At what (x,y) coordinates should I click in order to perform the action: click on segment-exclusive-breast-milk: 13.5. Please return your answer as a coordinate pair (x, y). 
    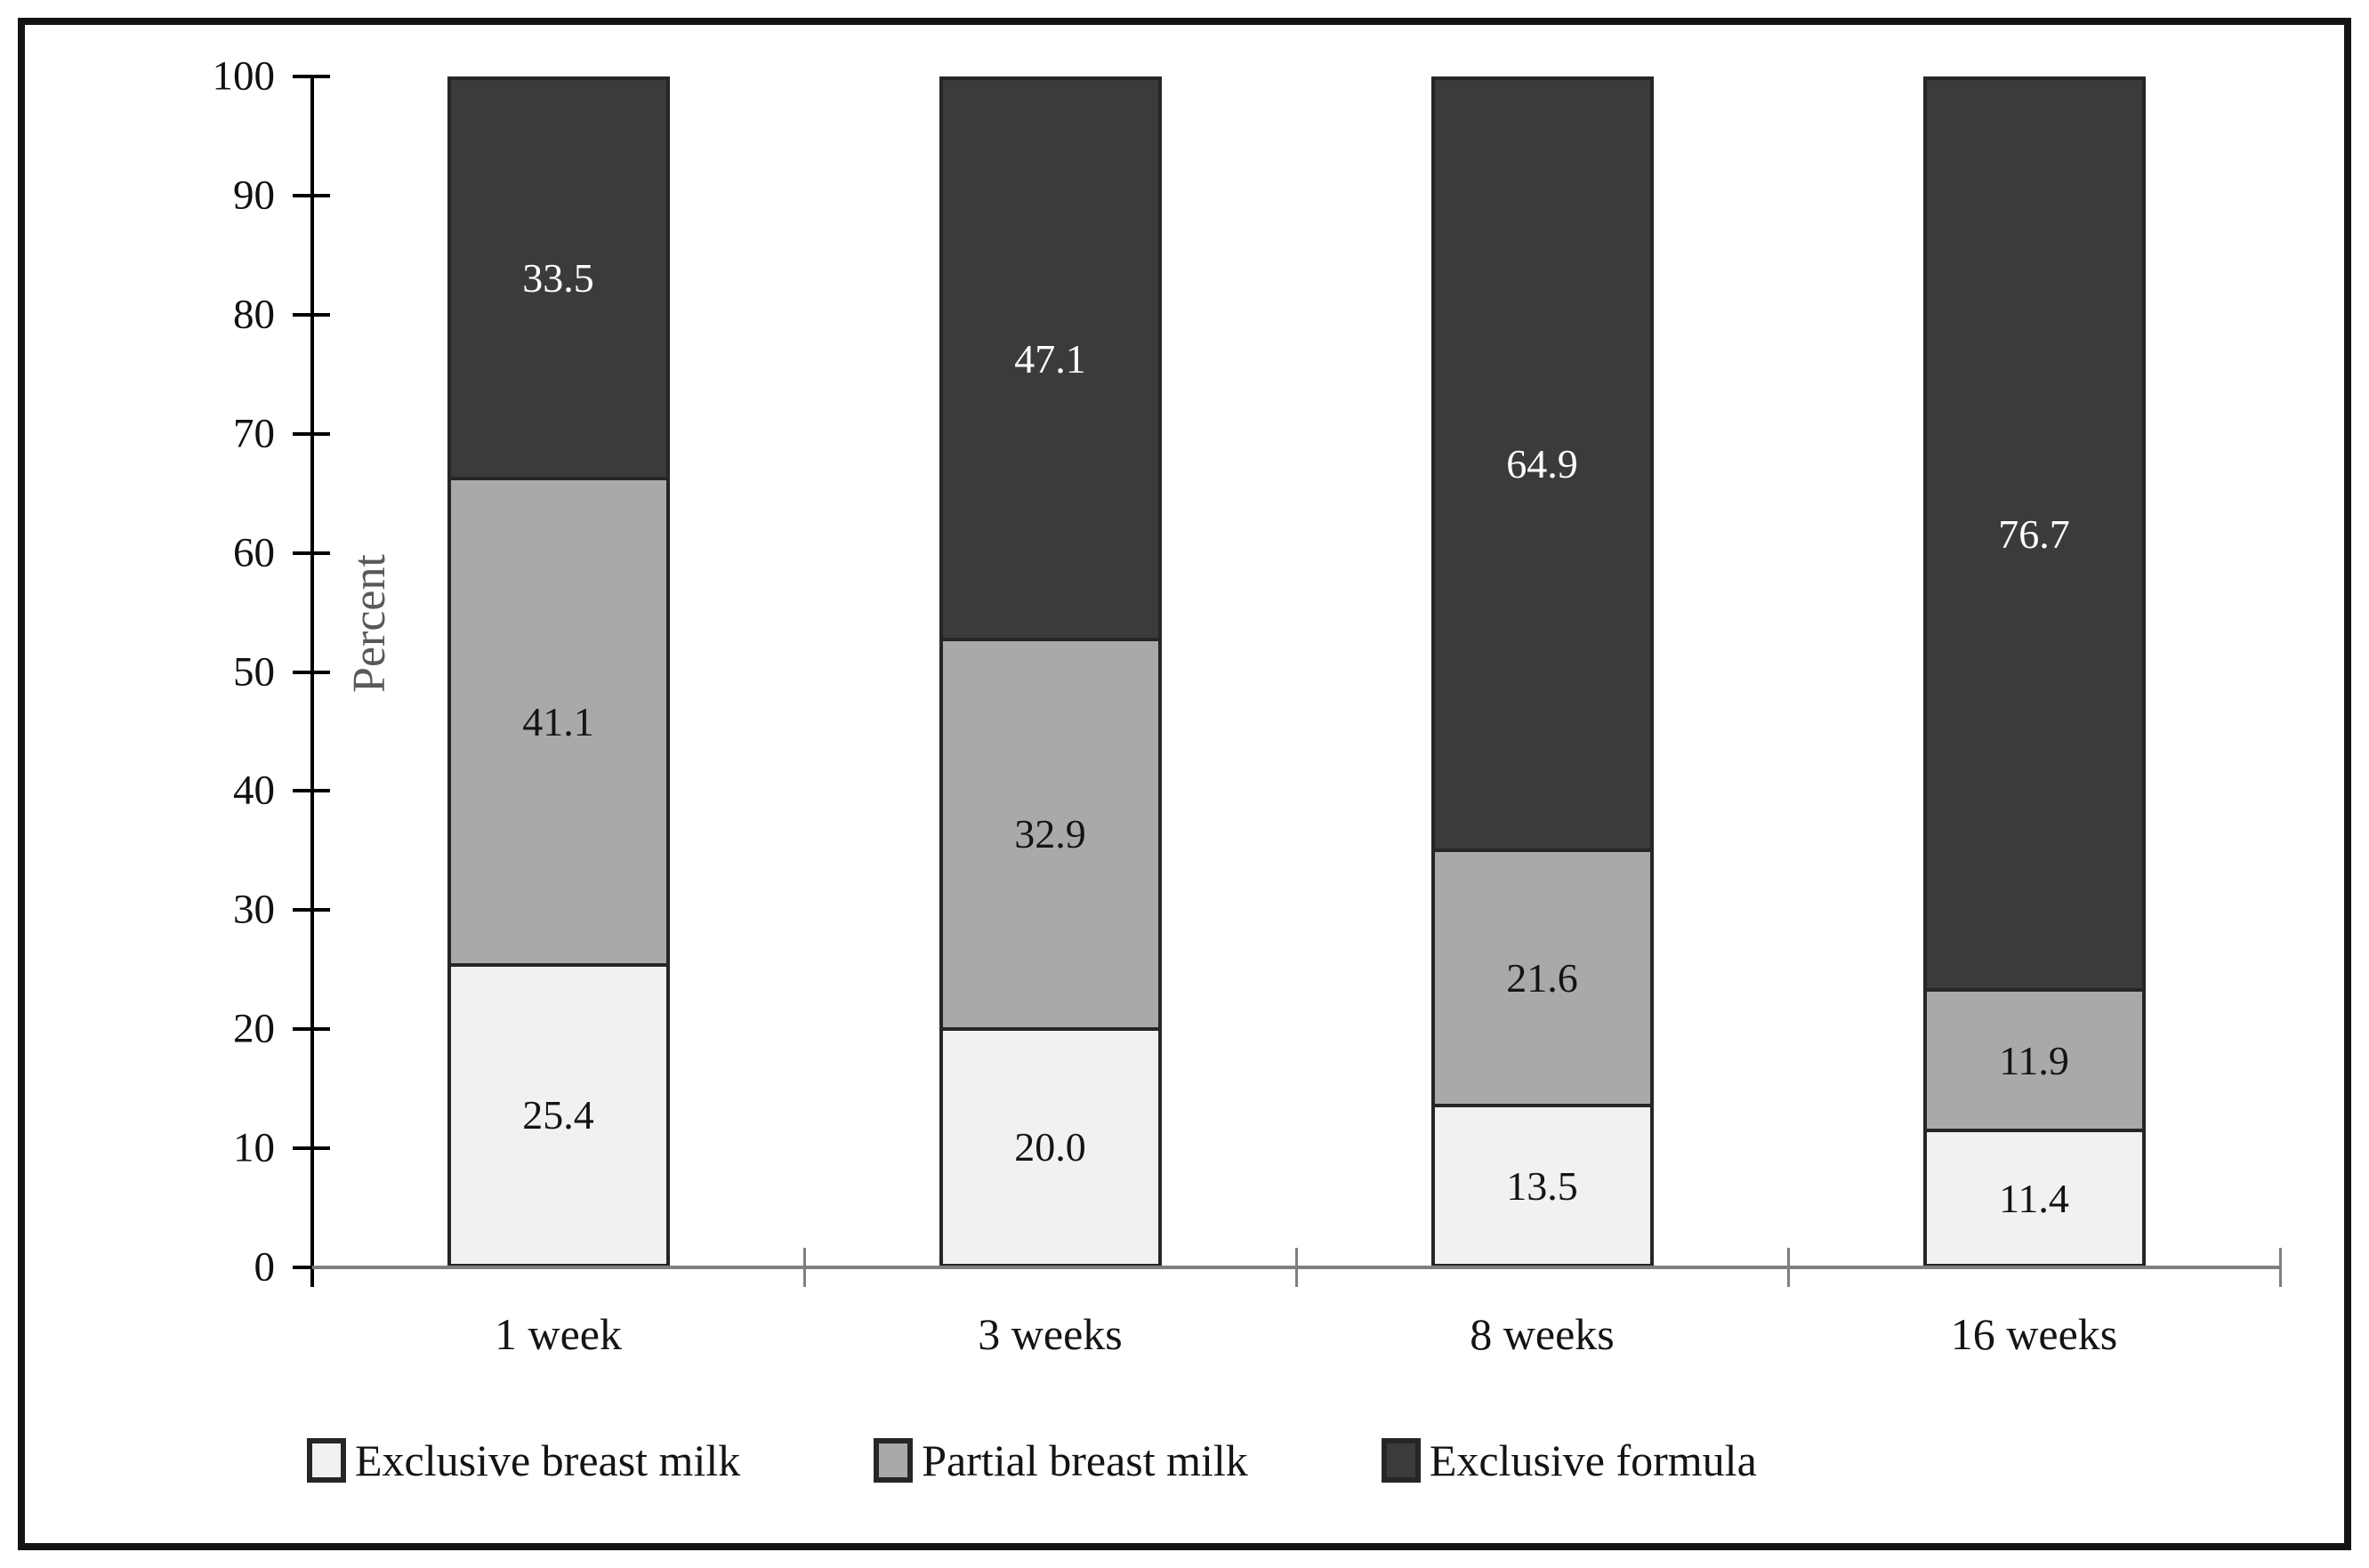
    Looking at the image, I should click on (1542, 1184).